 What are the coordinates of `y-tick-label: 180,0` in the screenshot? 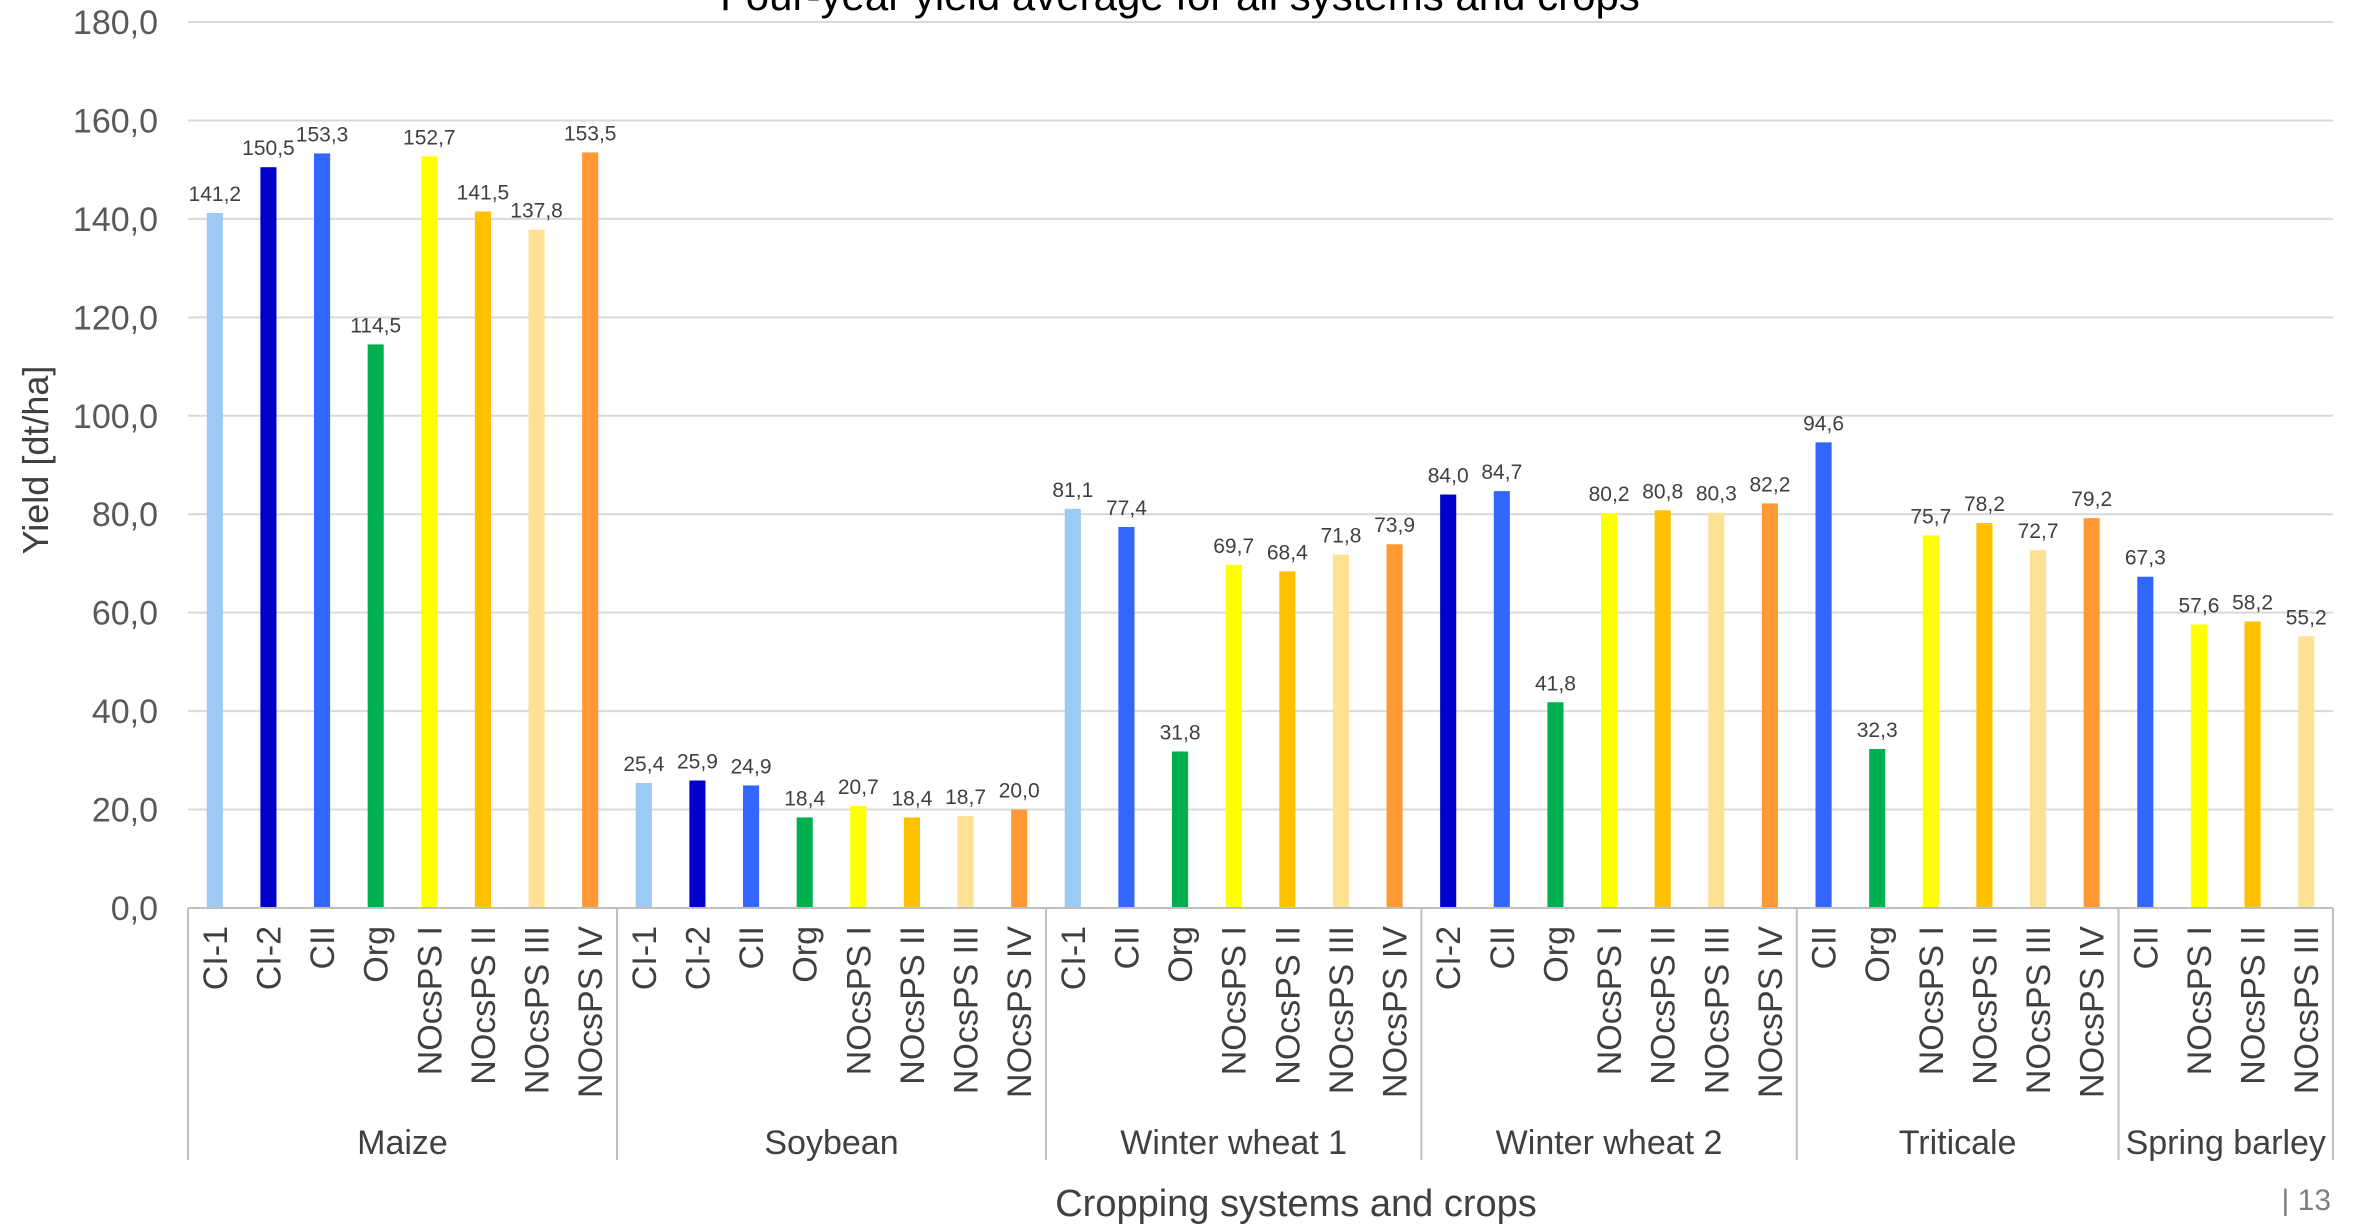 It's located at (115, 23).